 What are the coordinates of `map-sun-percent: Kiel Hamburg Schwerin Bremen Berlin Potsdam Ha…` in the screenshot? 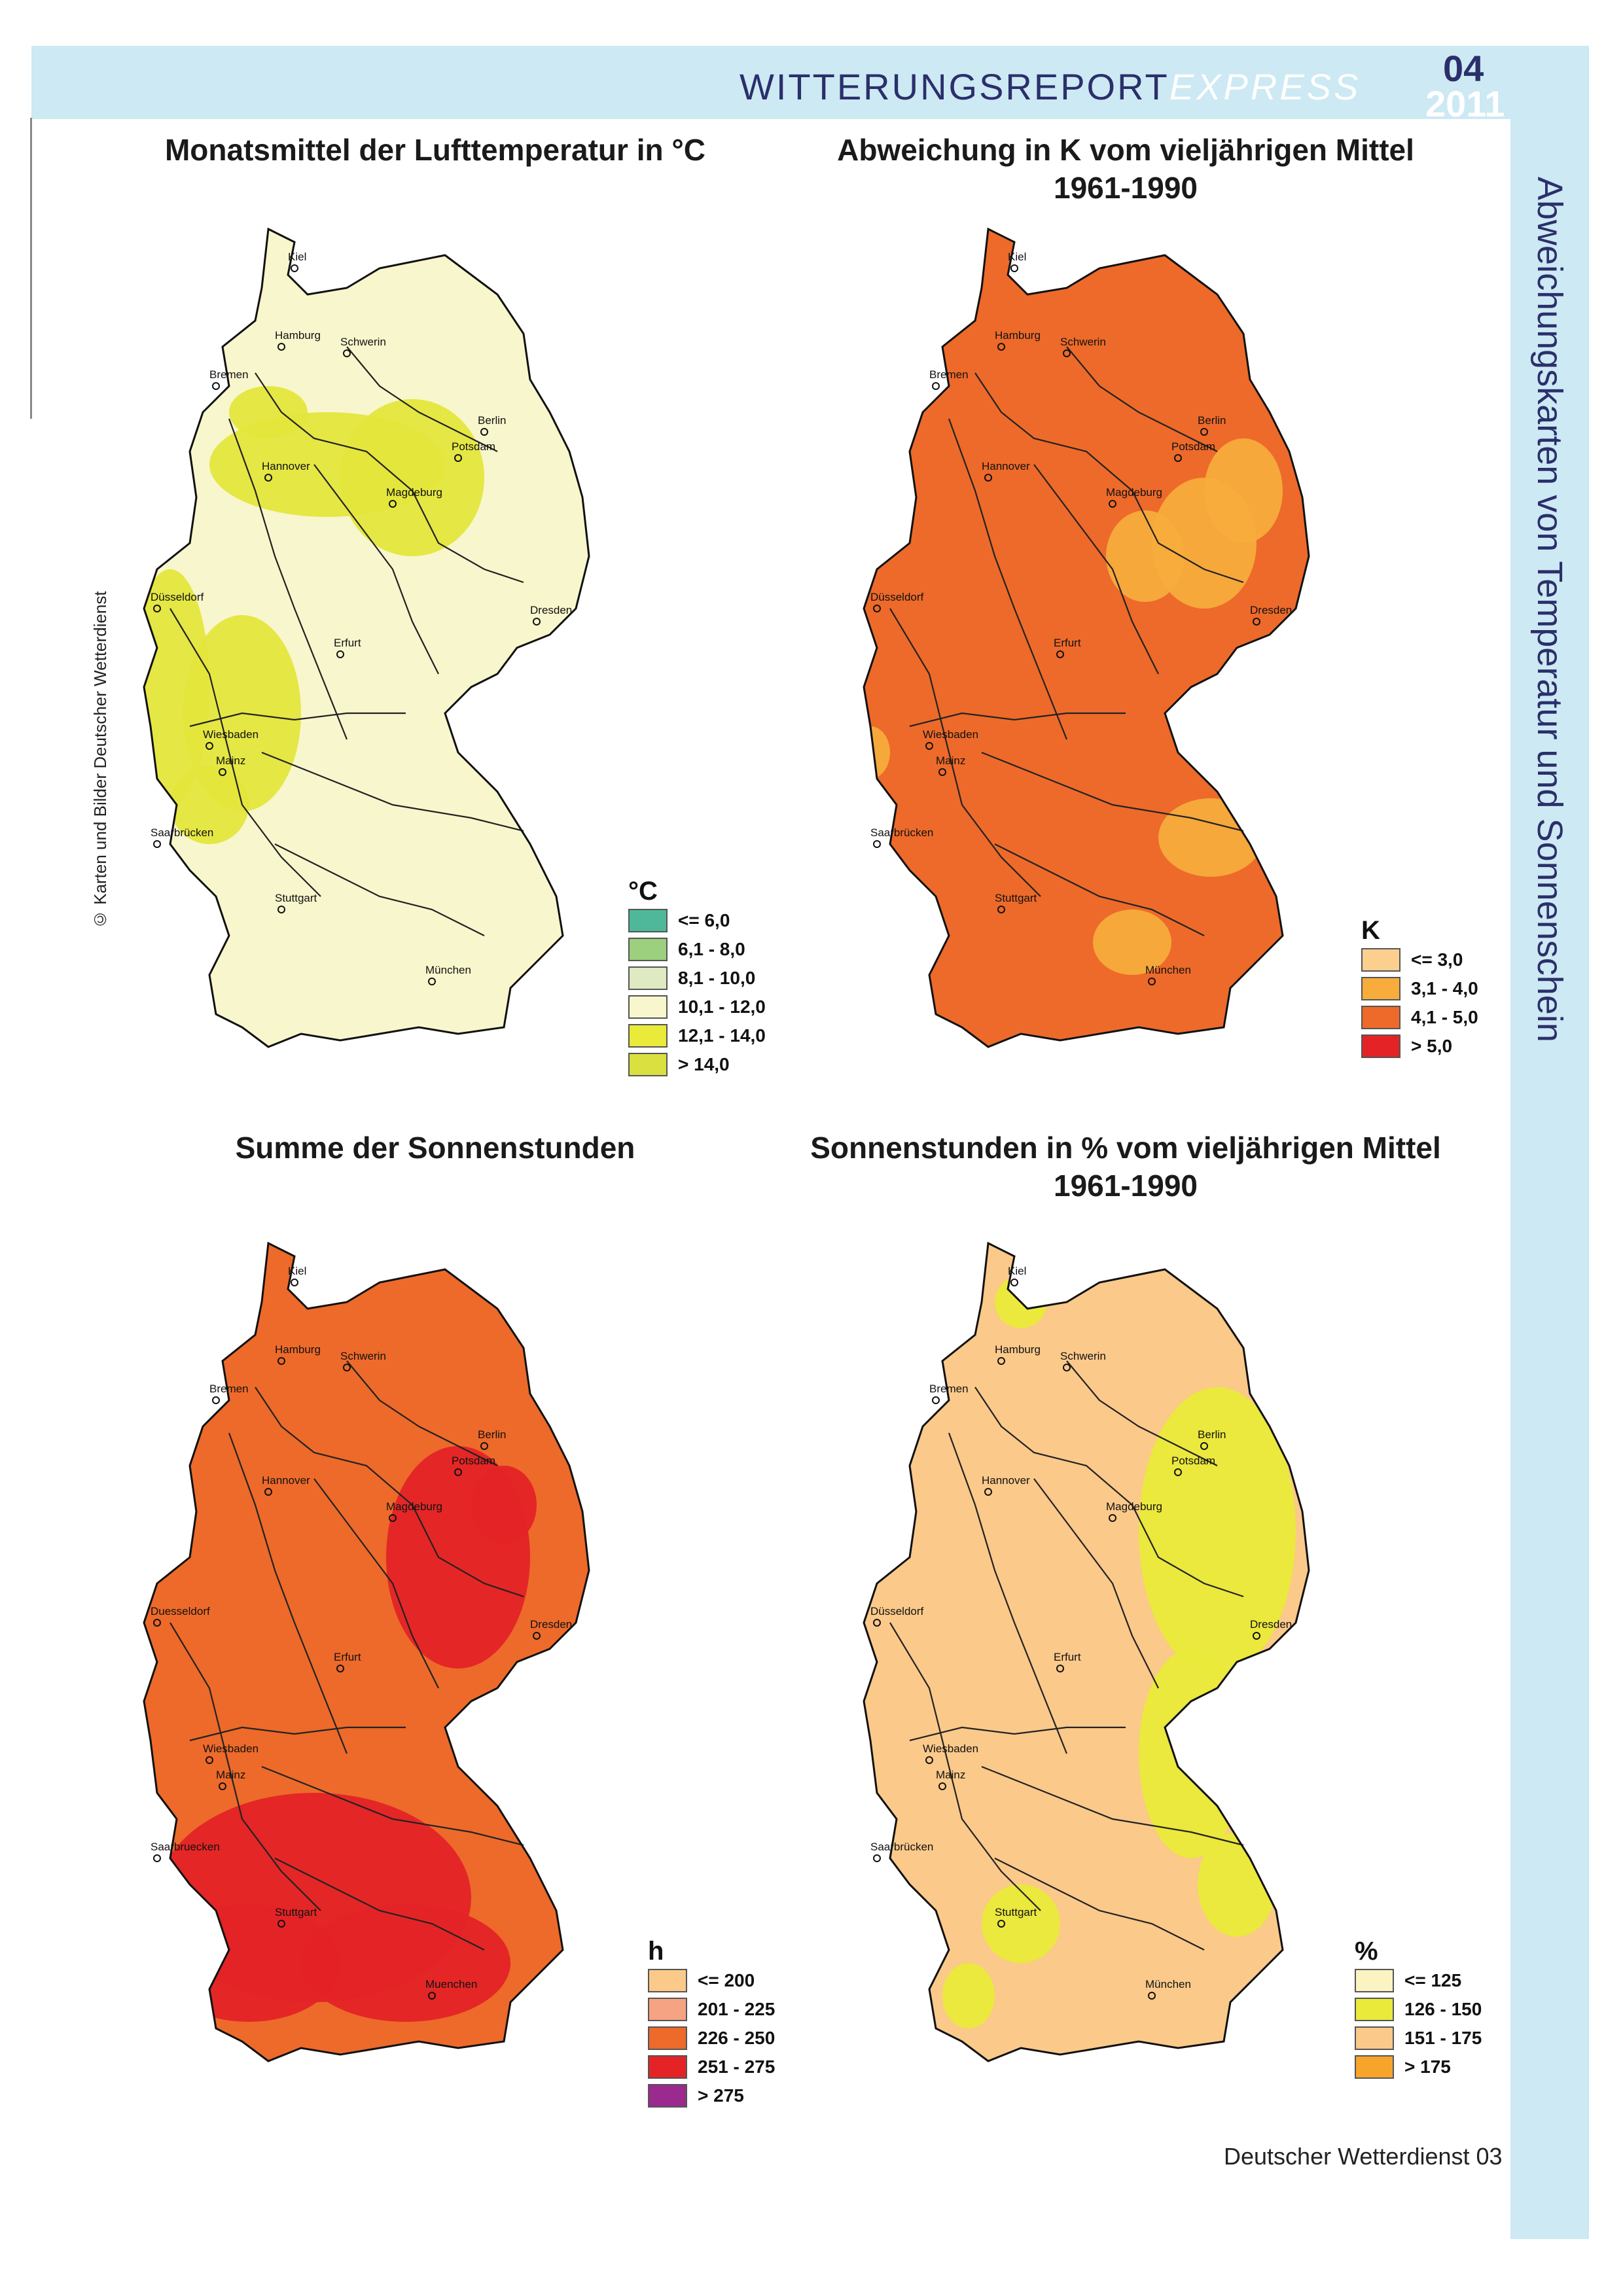 It's located at (1086, 1651).